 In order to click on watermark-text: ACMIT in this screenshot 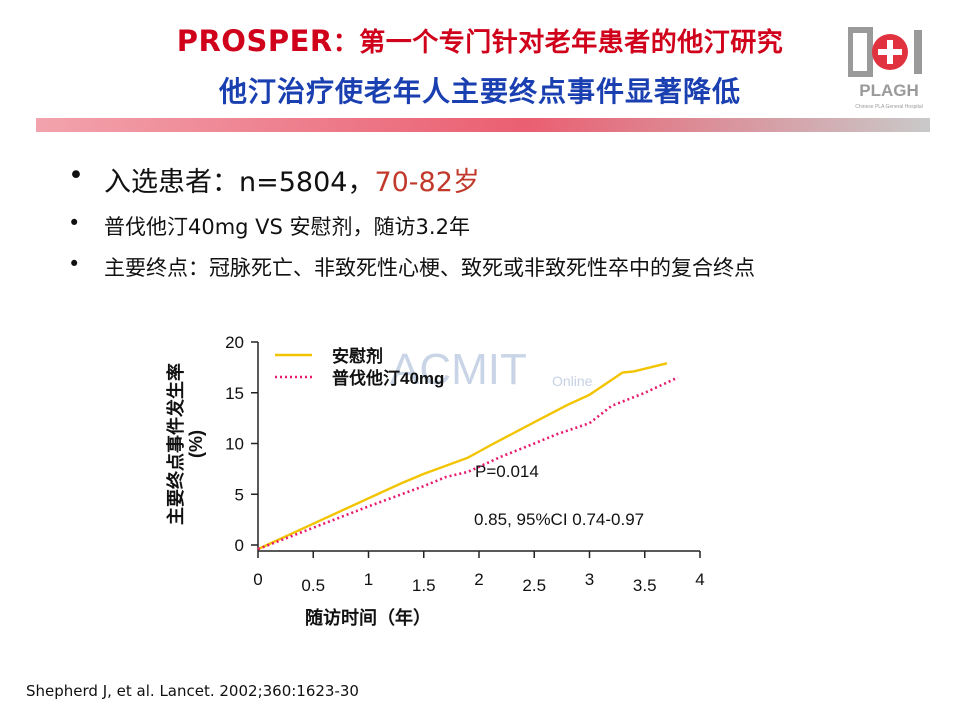, I will do `click(458, 369)`.